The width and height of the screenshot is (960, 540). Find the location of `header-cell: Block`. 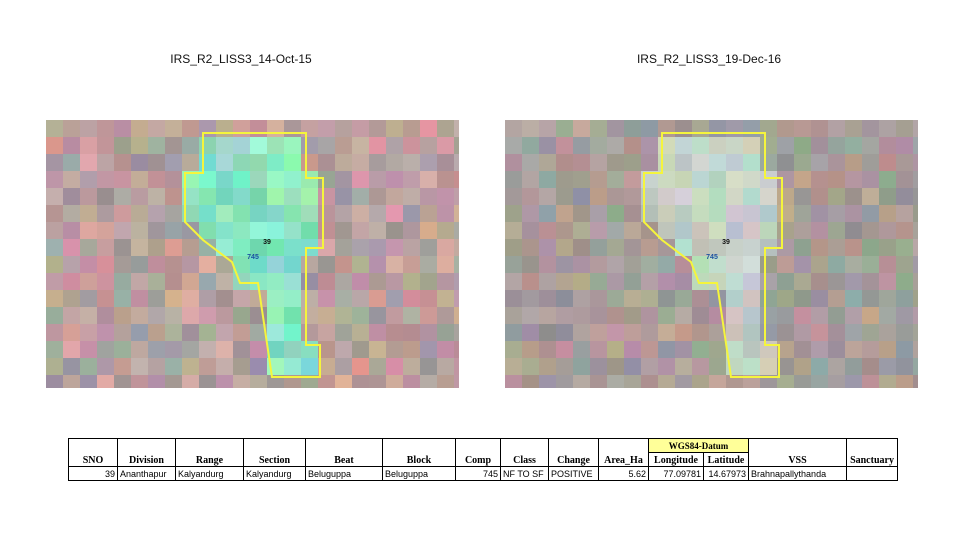

header-cell: Block is located at coordinates (419, 459).